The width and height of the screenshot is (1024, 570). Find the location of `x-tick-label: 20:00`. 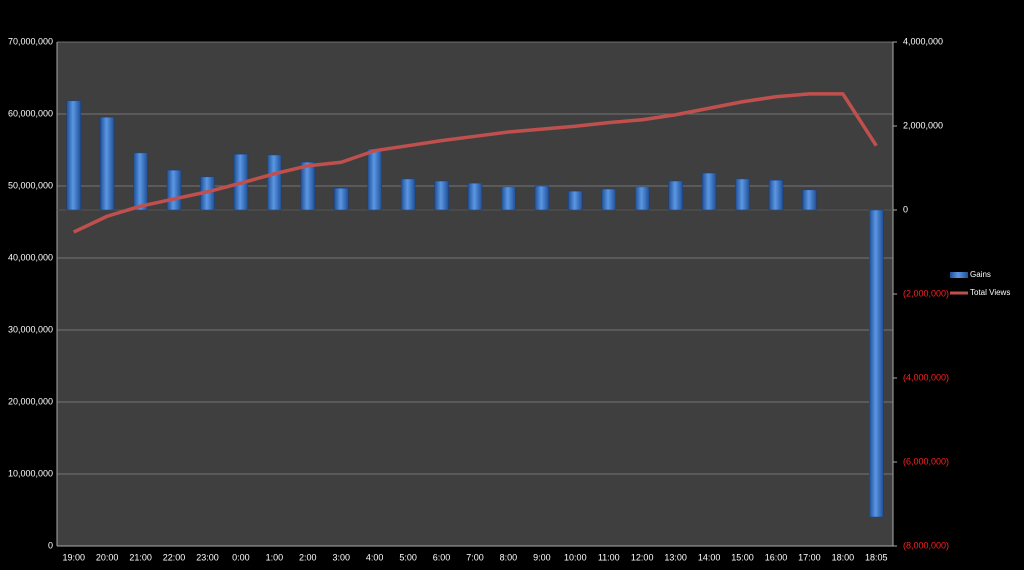

x-tick-label: 20:00 is located at coordinates (107, 557).